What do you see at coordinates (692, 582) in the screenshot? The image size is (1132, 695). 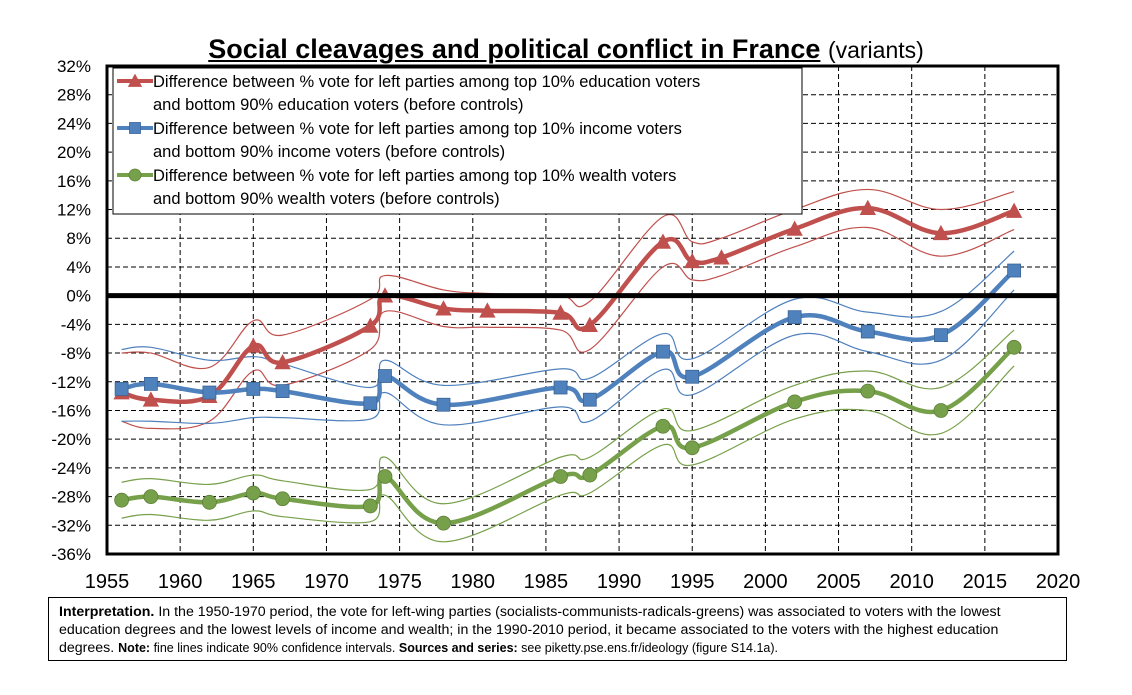 I see `x-tick-label: 1995` at bounding box center [692, 582].